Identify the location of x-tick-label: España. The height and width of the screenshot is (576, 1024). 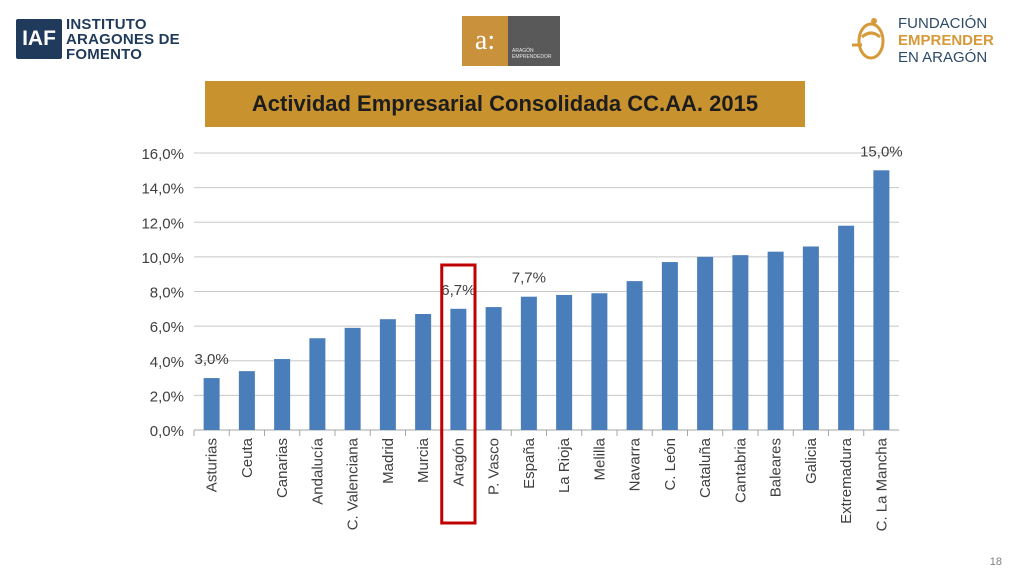
(529, 463).